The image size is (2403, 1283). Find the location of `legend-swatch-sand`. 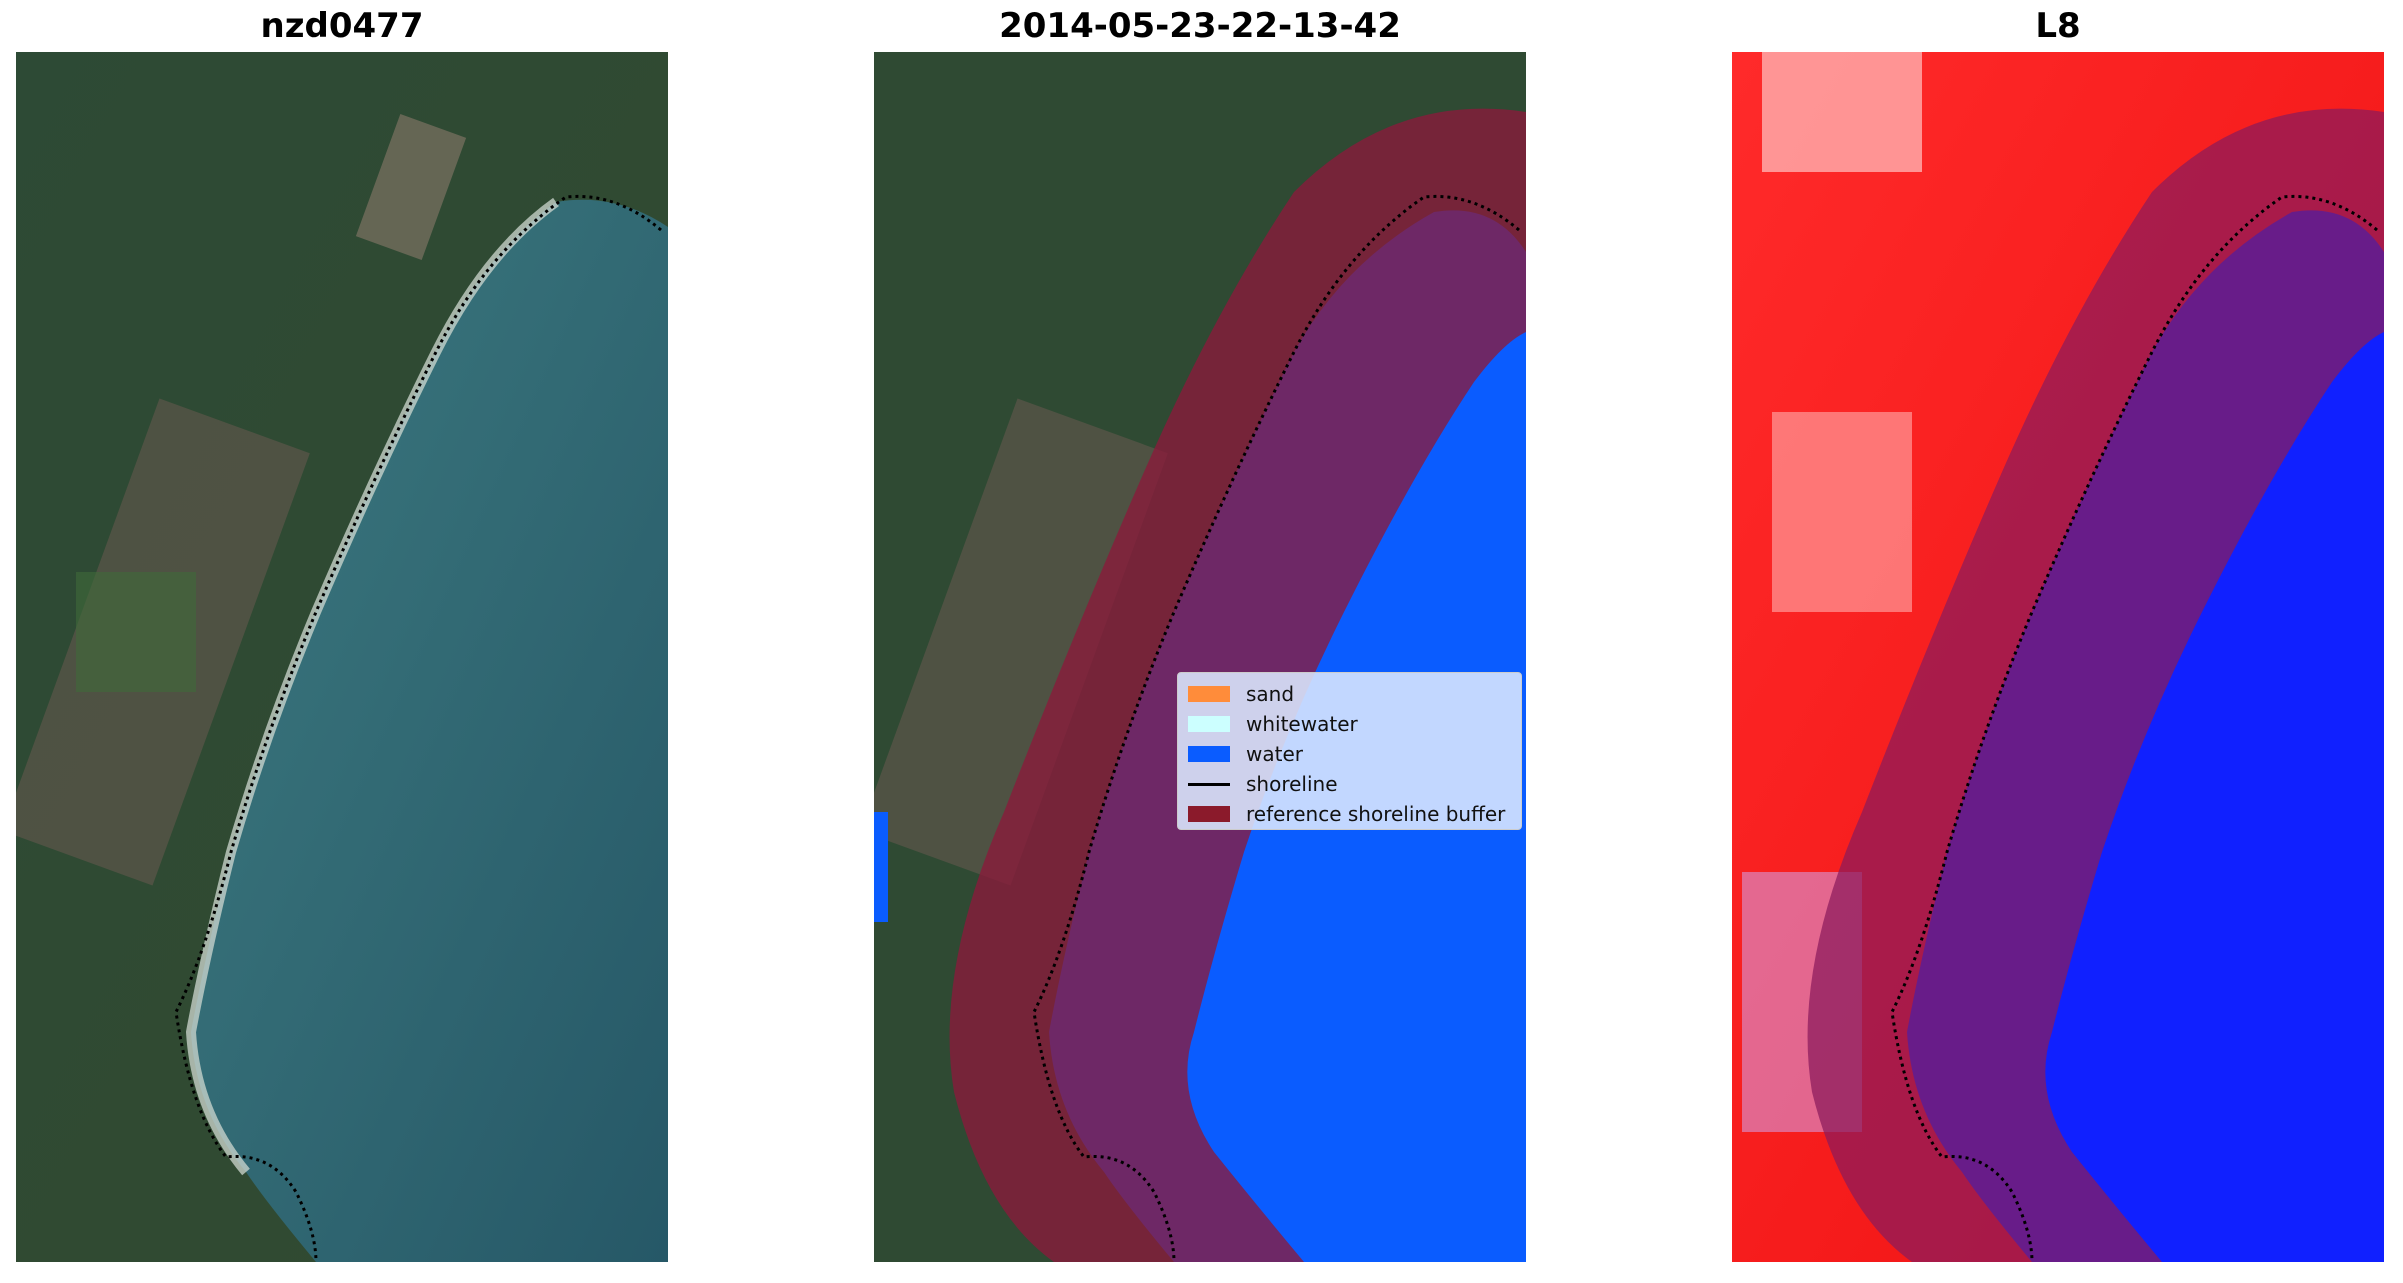

legend-swatch-sand is located at coordinates (1209, 694).